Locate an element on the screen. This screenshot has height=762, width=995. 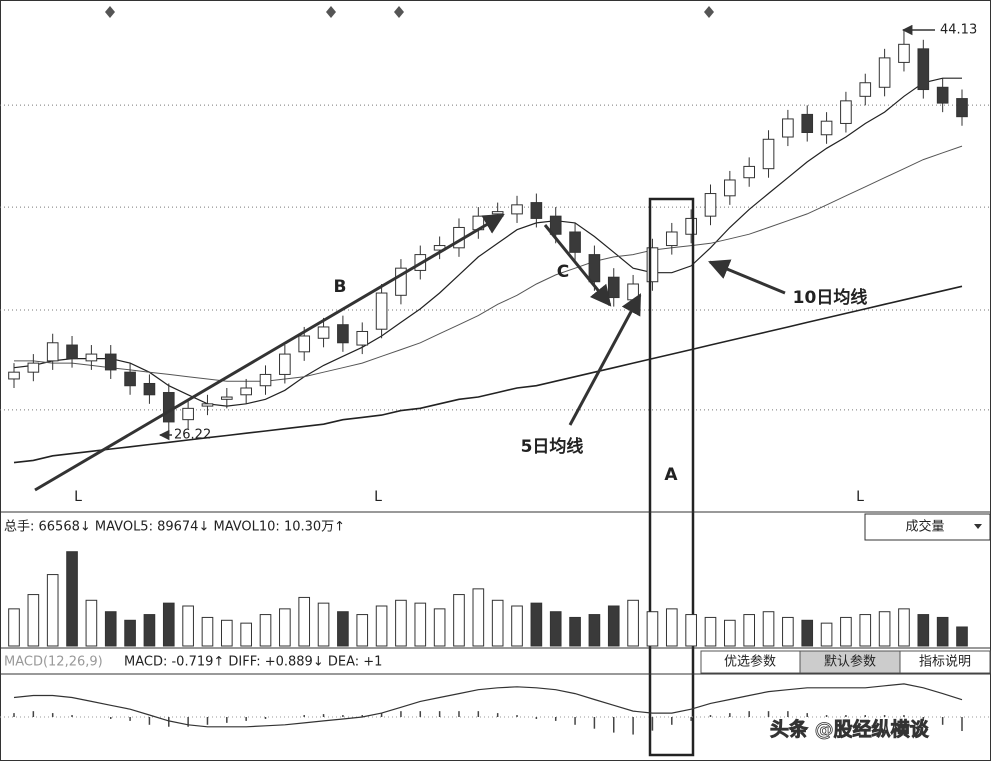
label-ma10: 10日均线 is located at coordinates (830, 297).